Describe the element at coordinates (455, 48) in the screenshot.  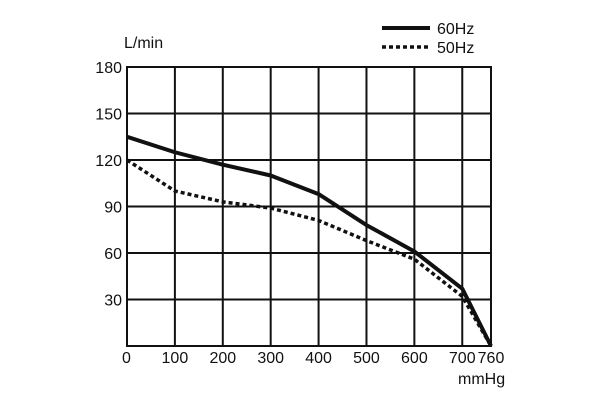
I see `legend-label: 50Hz` at that location.